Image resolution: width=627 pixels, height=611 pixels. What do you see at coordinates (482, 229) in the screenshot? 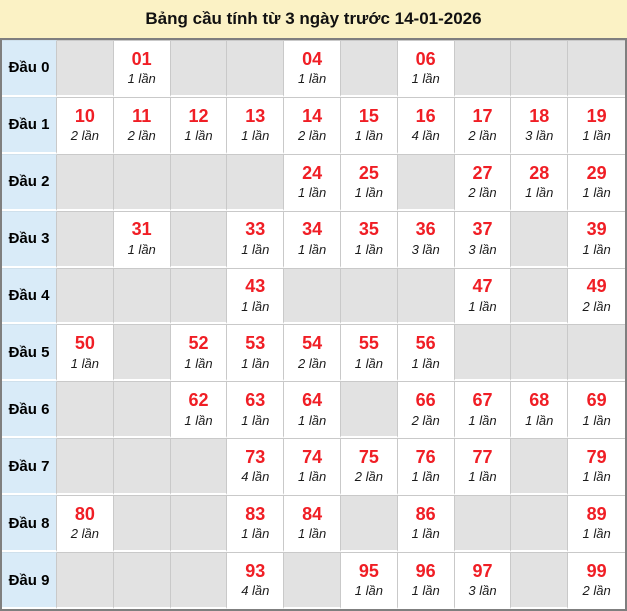
I see `cell-number: 37` at bounding box center [482, 229].